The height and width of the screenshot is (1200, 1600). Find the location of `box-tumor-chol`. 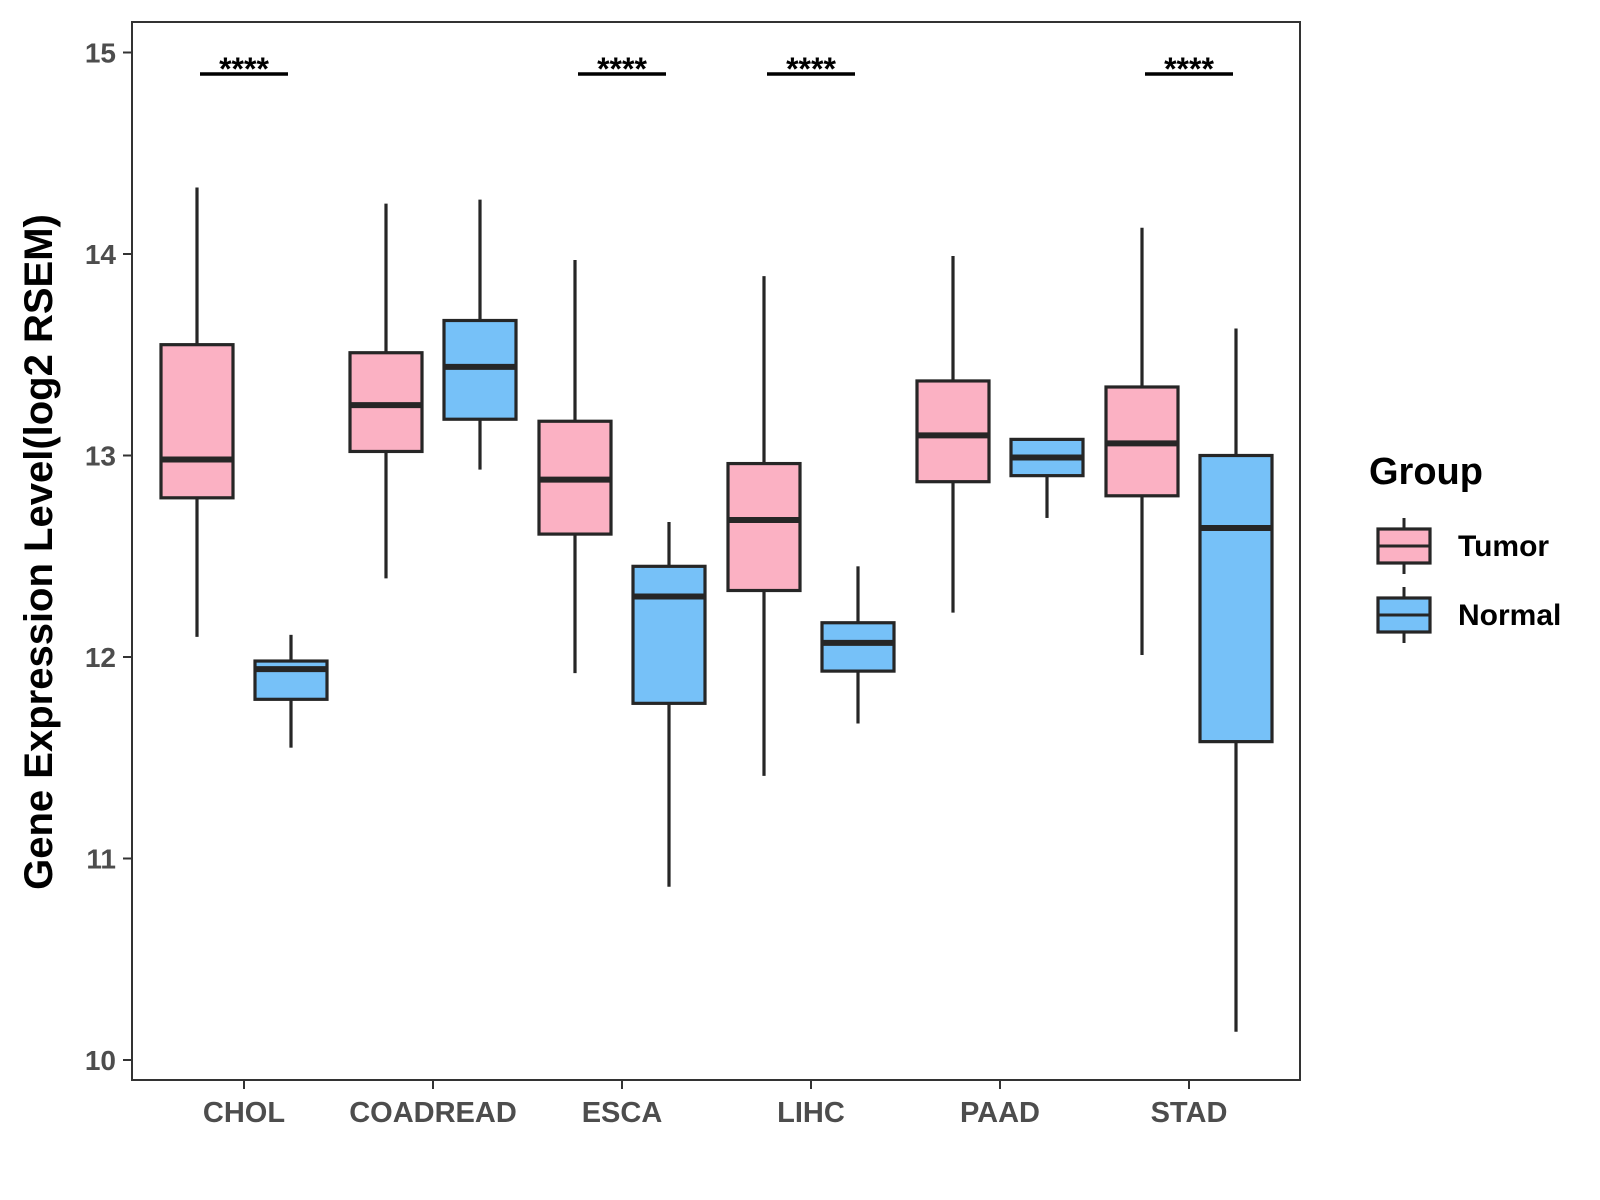

box-tumor-chol is located at coordinates (197, 412).